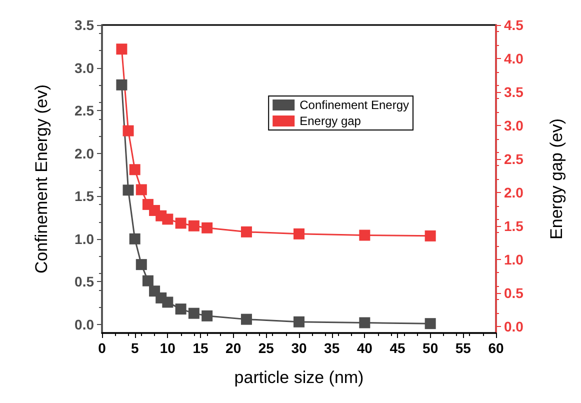 The width and height of the screenshot is (581, 403). What do you see at coordinates (514, 58) in the screenshot?
I see `y2-tick-label: 4.0` at bounding box center [514, 58].